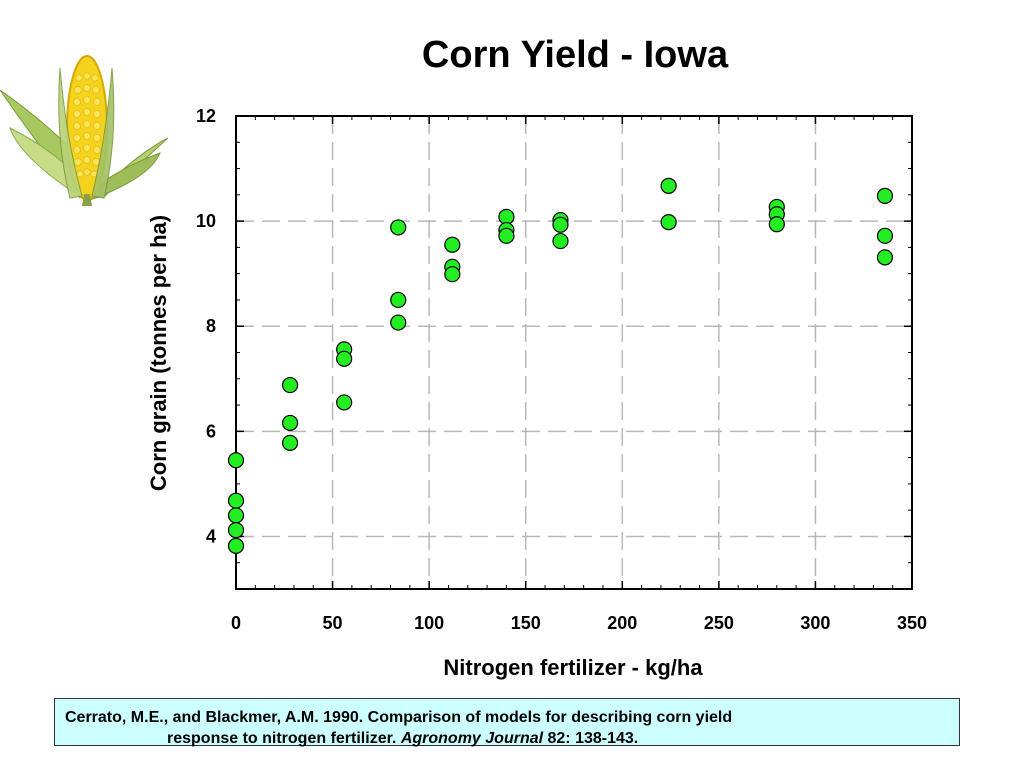  I want to click on x-tick-label: 300, so click(815, 623).